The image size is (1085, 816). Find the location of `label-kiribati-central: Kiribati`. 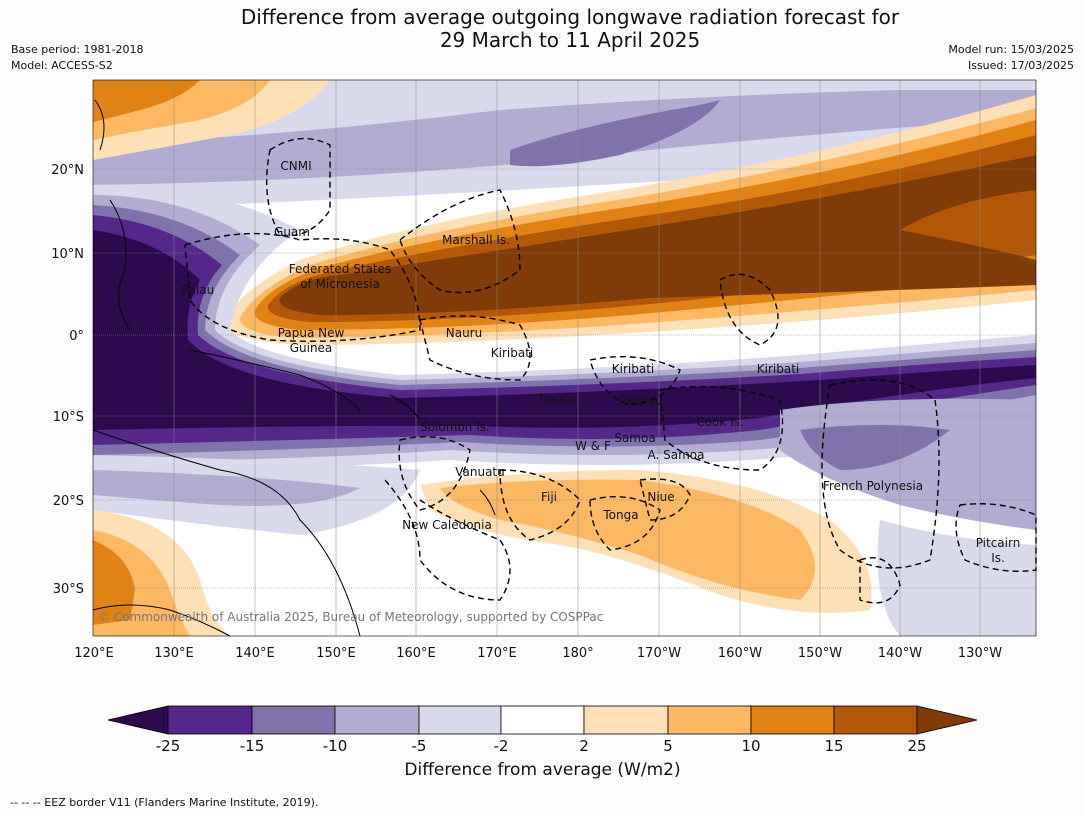

label-kiribati-central: Kiribati is located at coordinates (633, 369).